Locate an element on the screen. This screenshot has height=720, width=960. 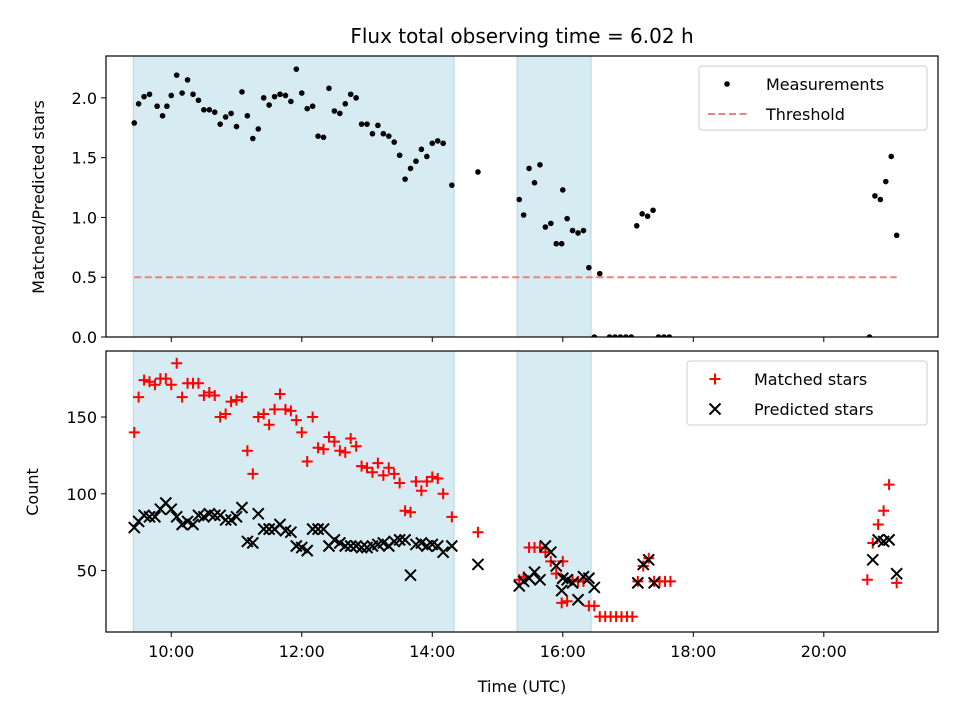
bottom-x-tick-label: 16:00 is located at coordinates (563, 651).